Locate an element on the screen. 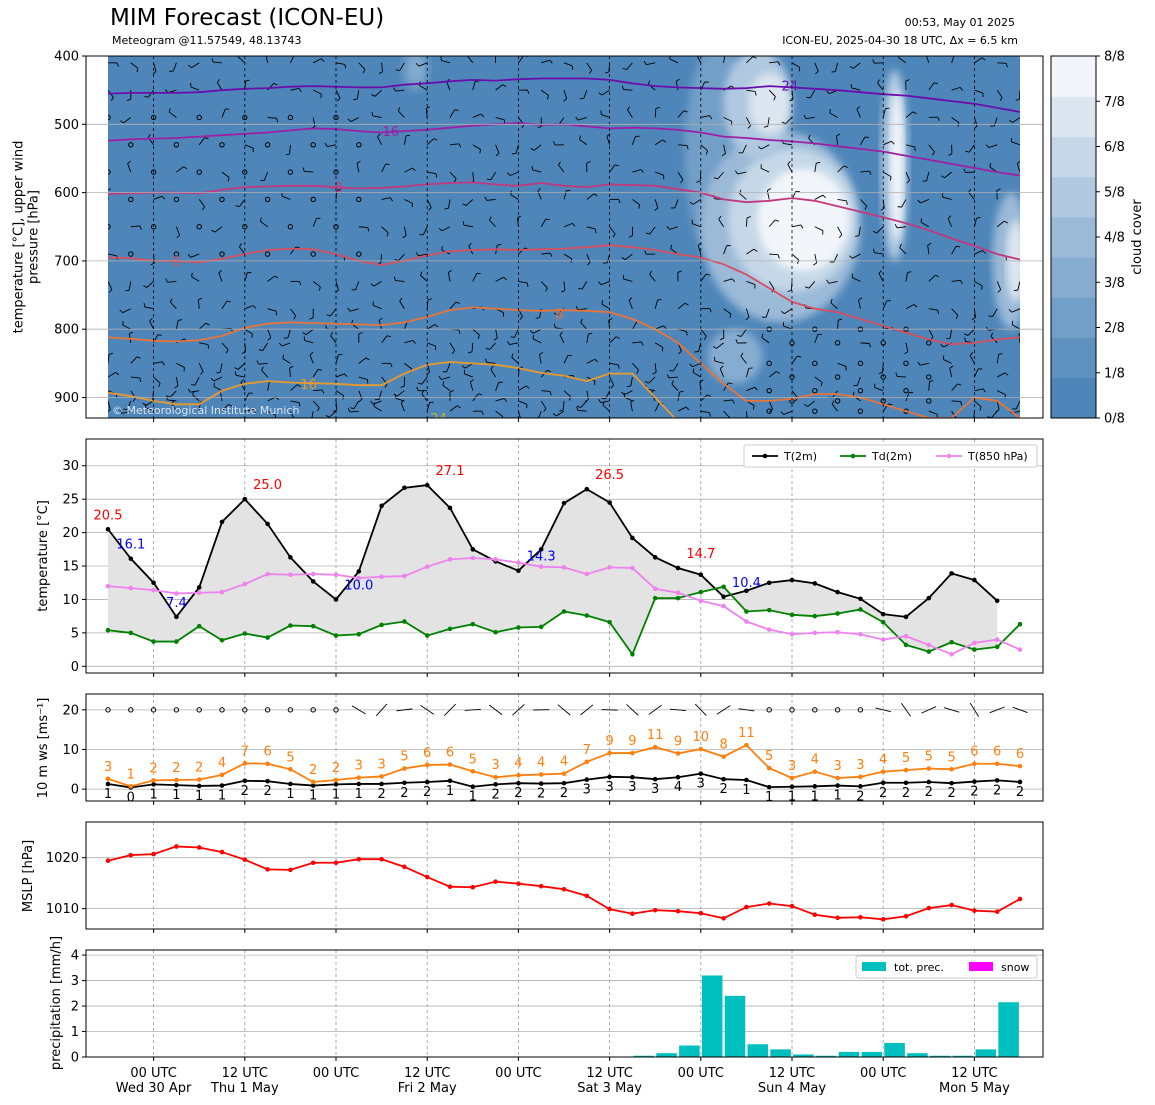  wind-value-label: 2 is located at coordinates (951, 793).